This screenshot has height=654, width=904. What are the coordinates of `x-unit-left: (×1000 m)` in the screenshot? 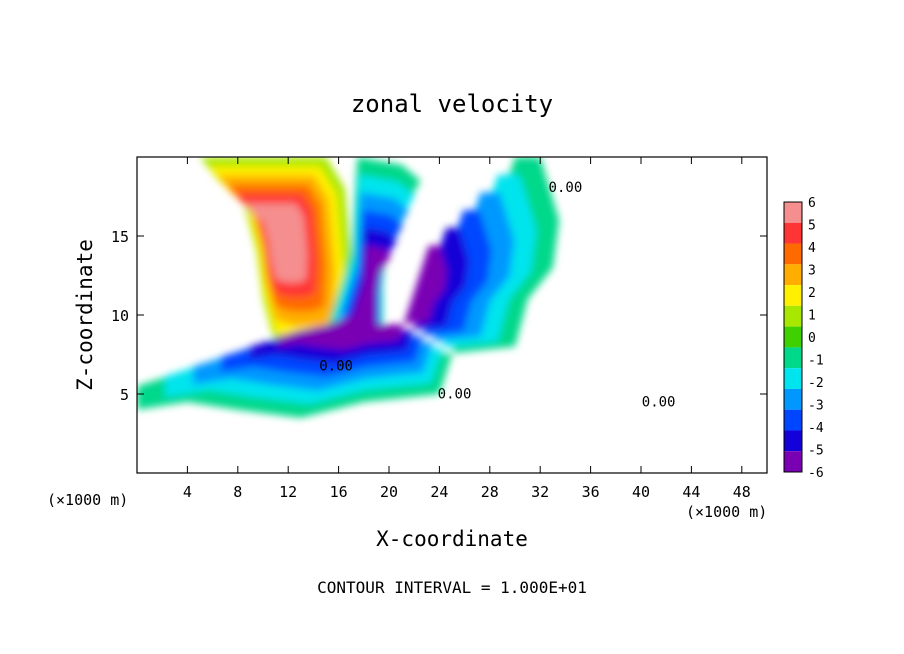 It's located at (87, 500).